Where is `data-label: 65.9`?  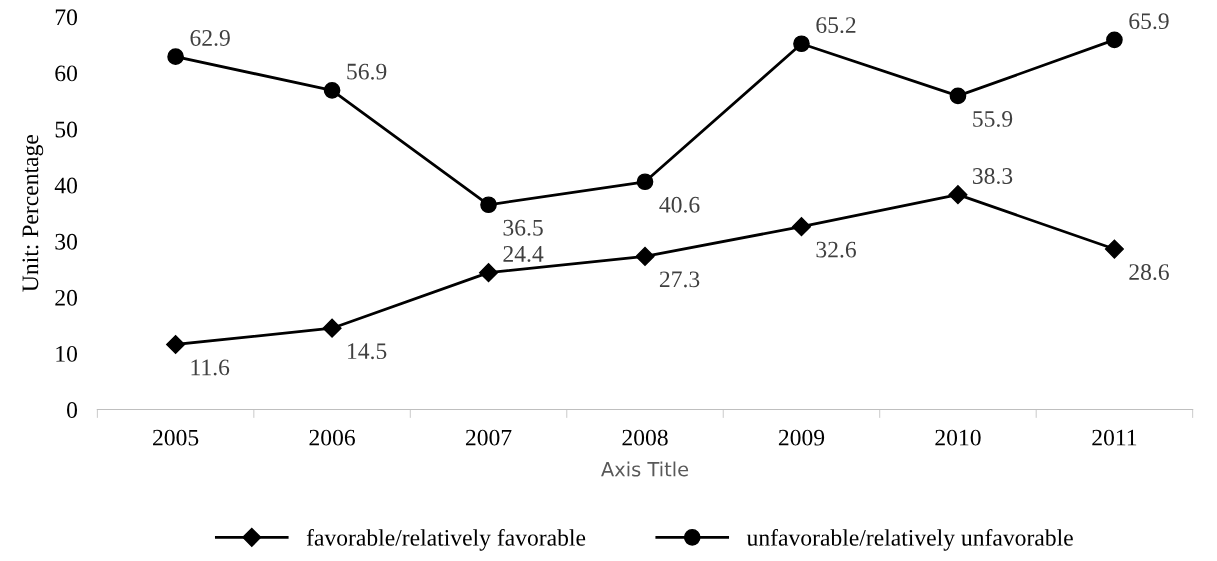 data-label: 65.9 is located at coordinates (1149, 21).